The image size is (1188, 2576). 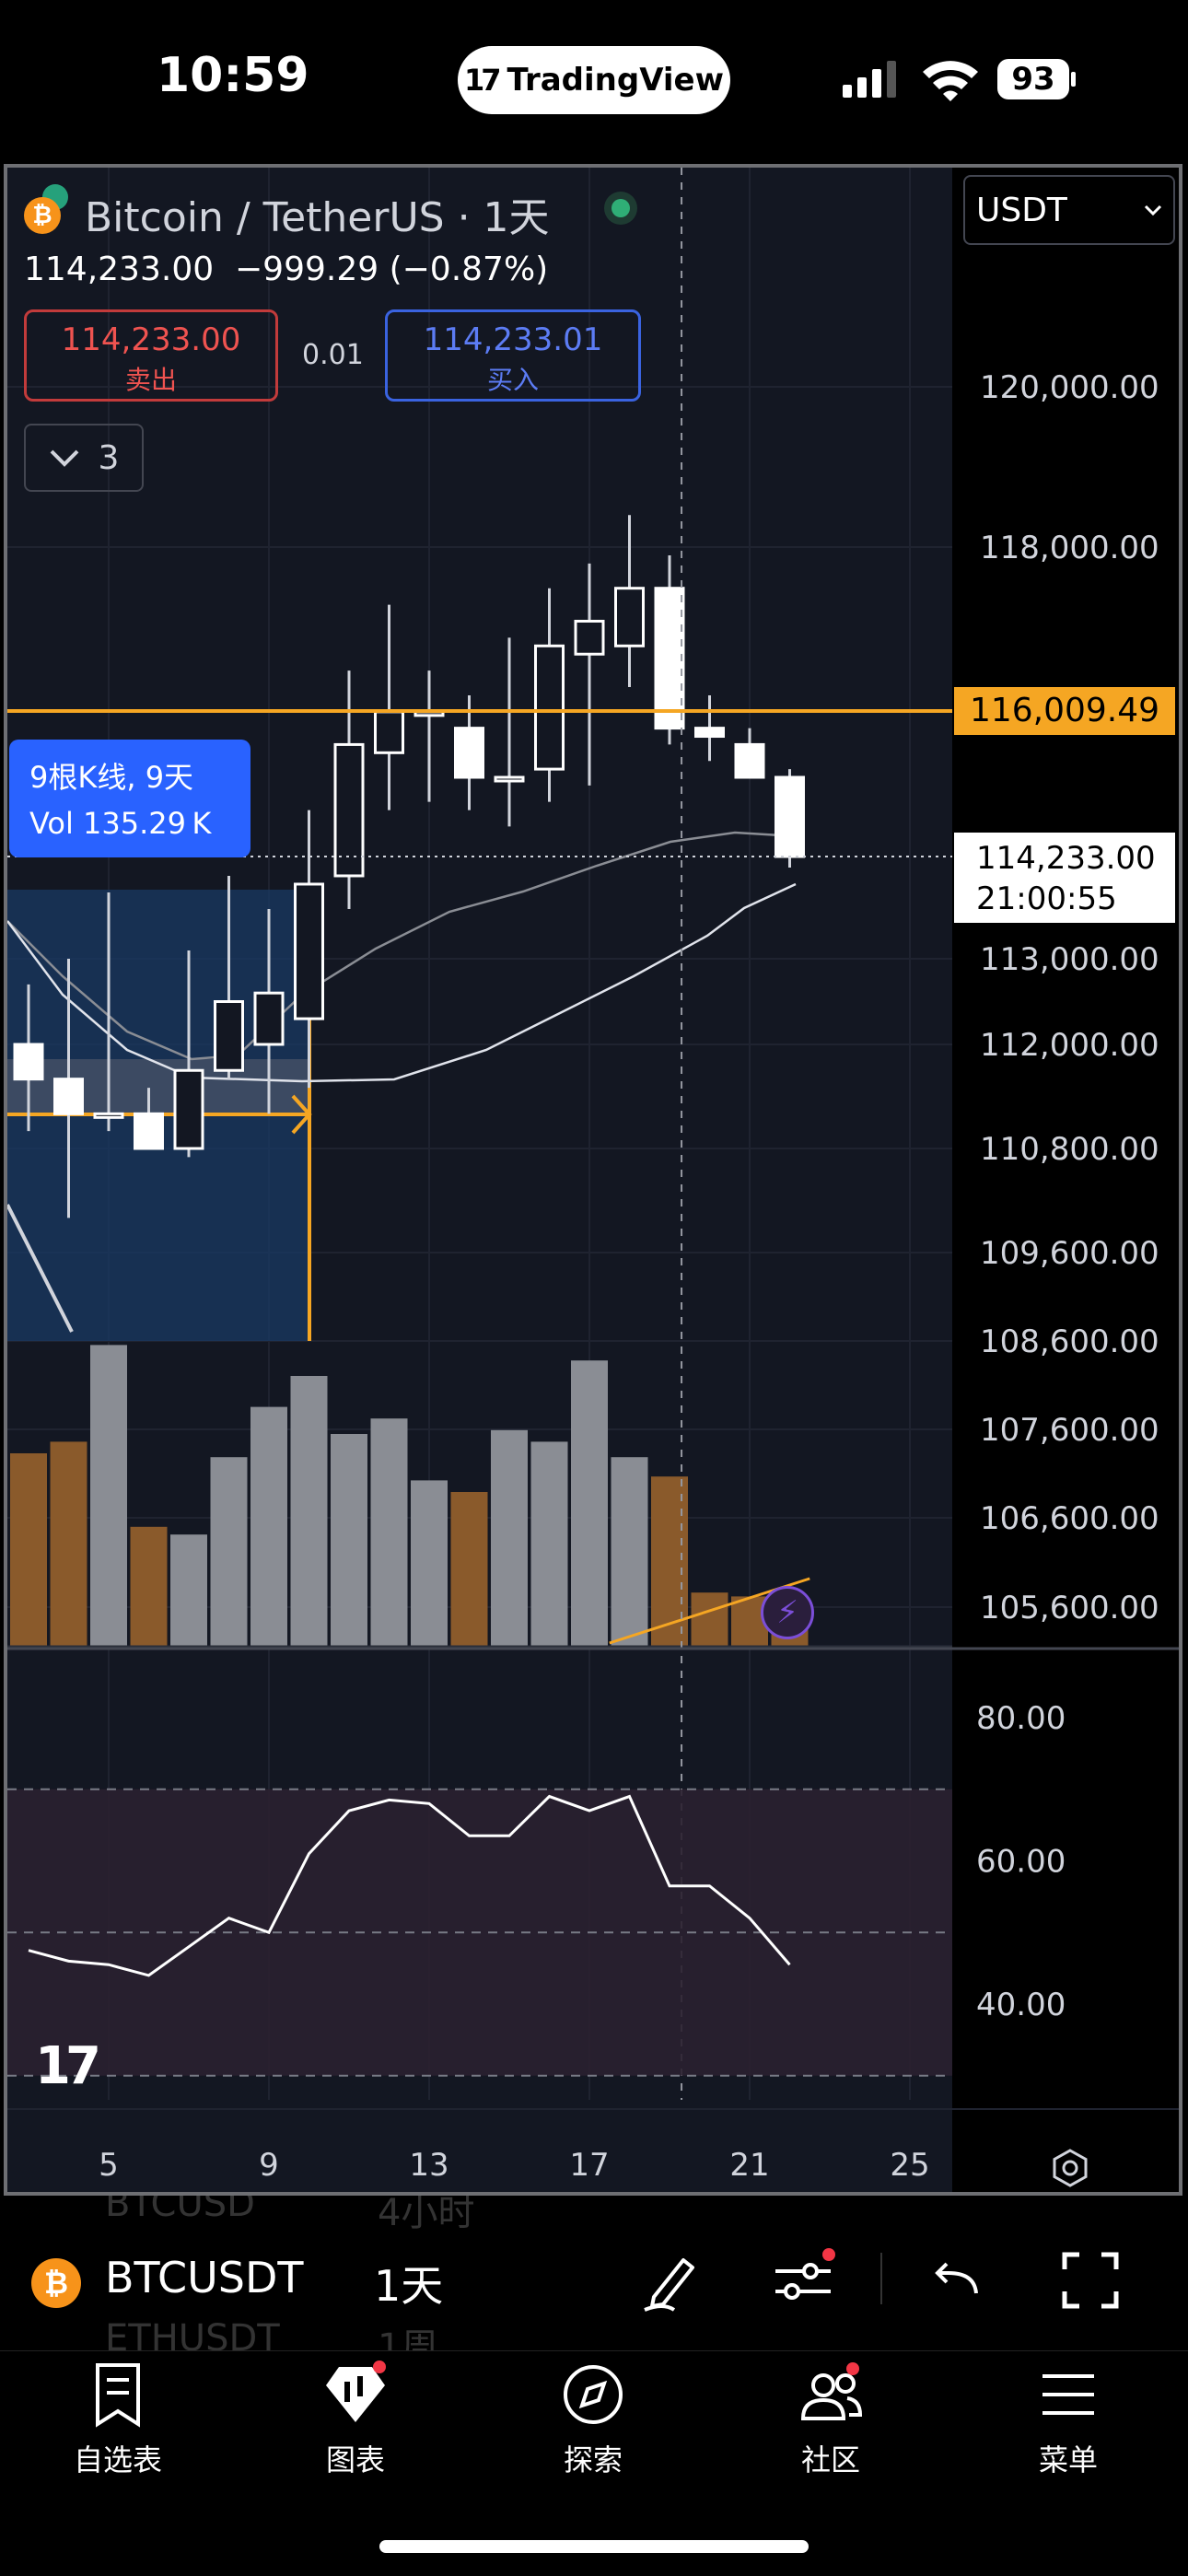 What do you see at coordinates (119, 269) in the screenshot?
I see `last-price: 114,233.00` at bounding box center [119, 269].